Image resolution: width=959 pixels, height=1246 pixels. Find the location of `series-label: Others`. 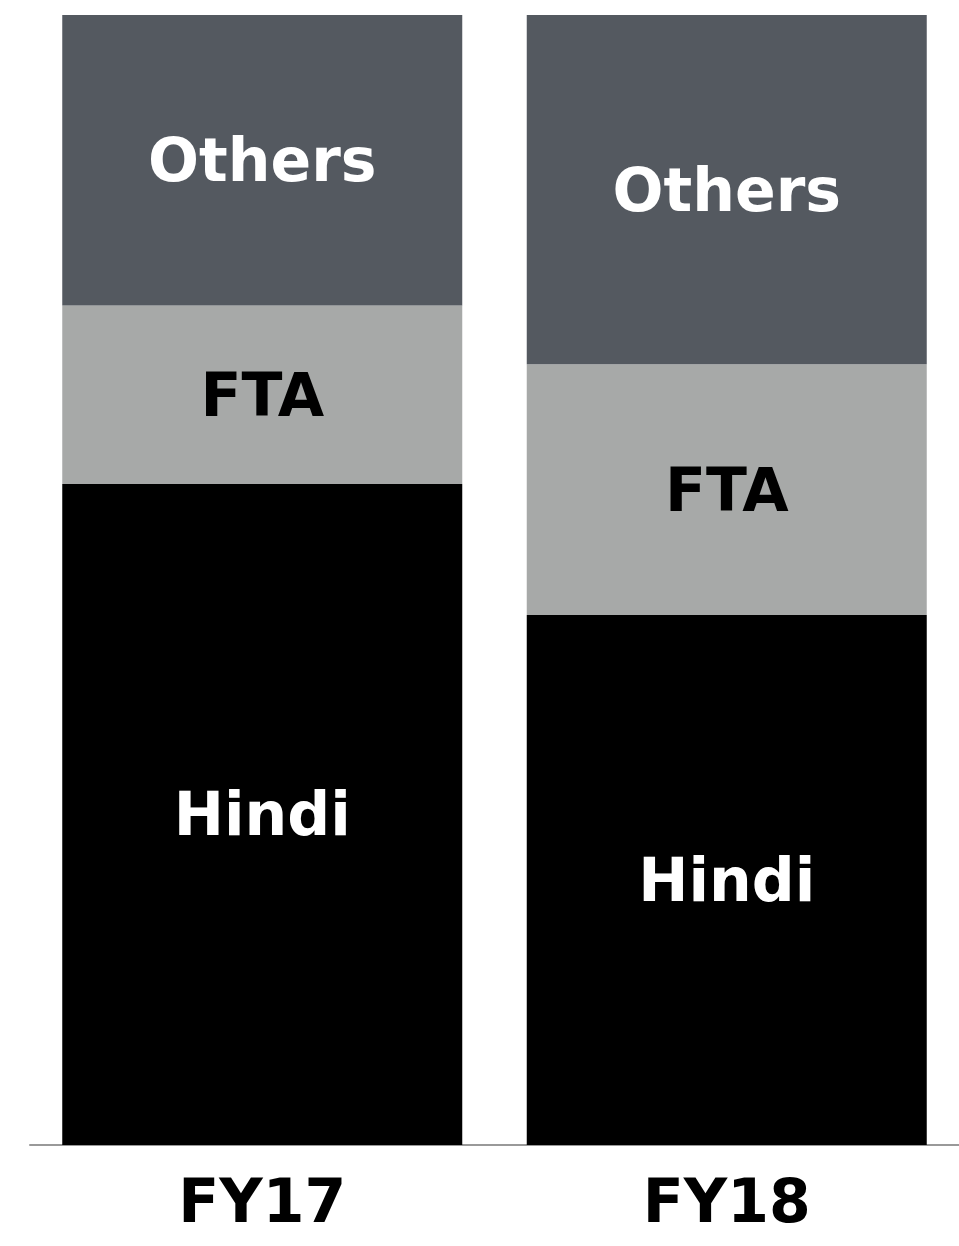

series-label: Others is located at coordinates (726, 189).